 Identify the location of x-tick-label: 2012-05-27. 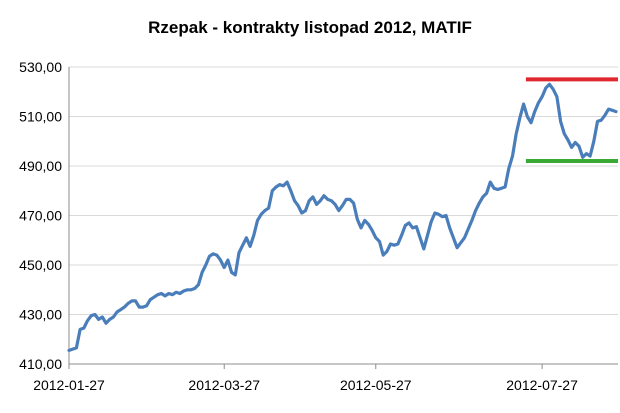
(376, 385).